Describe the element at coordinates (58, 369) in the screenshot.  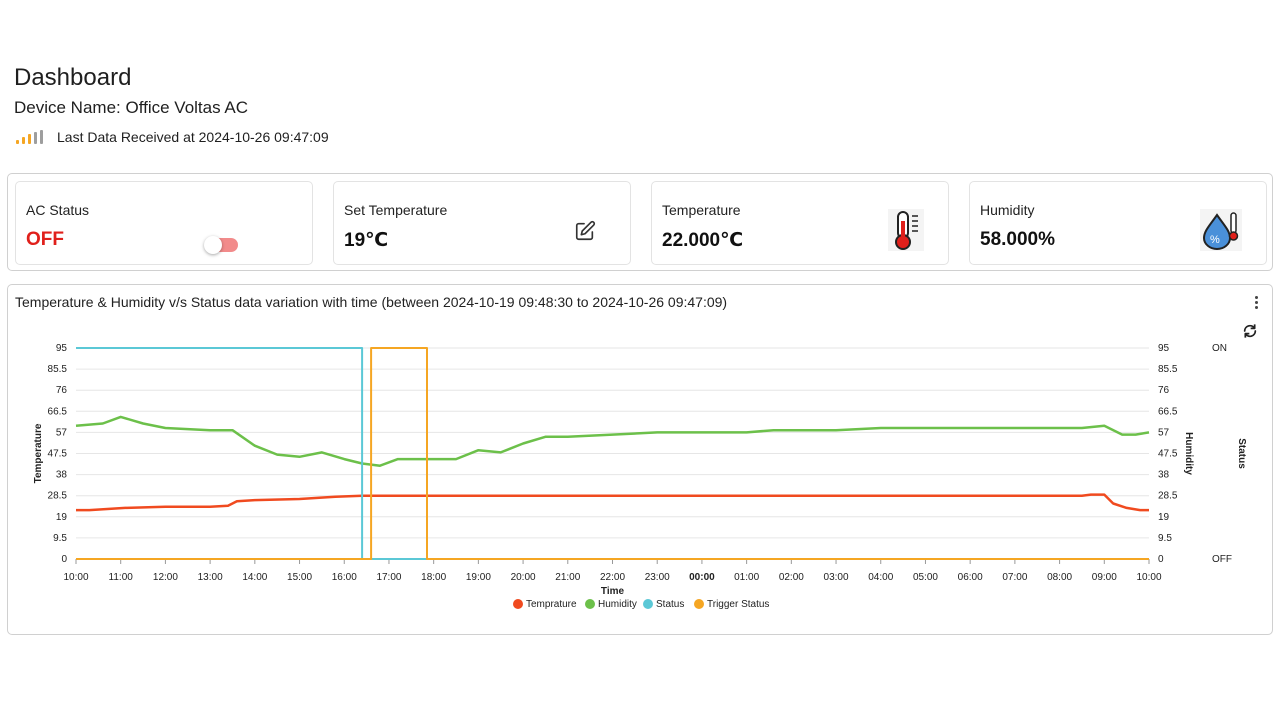
I see `y-tick-label-left: 85.5` at that location.